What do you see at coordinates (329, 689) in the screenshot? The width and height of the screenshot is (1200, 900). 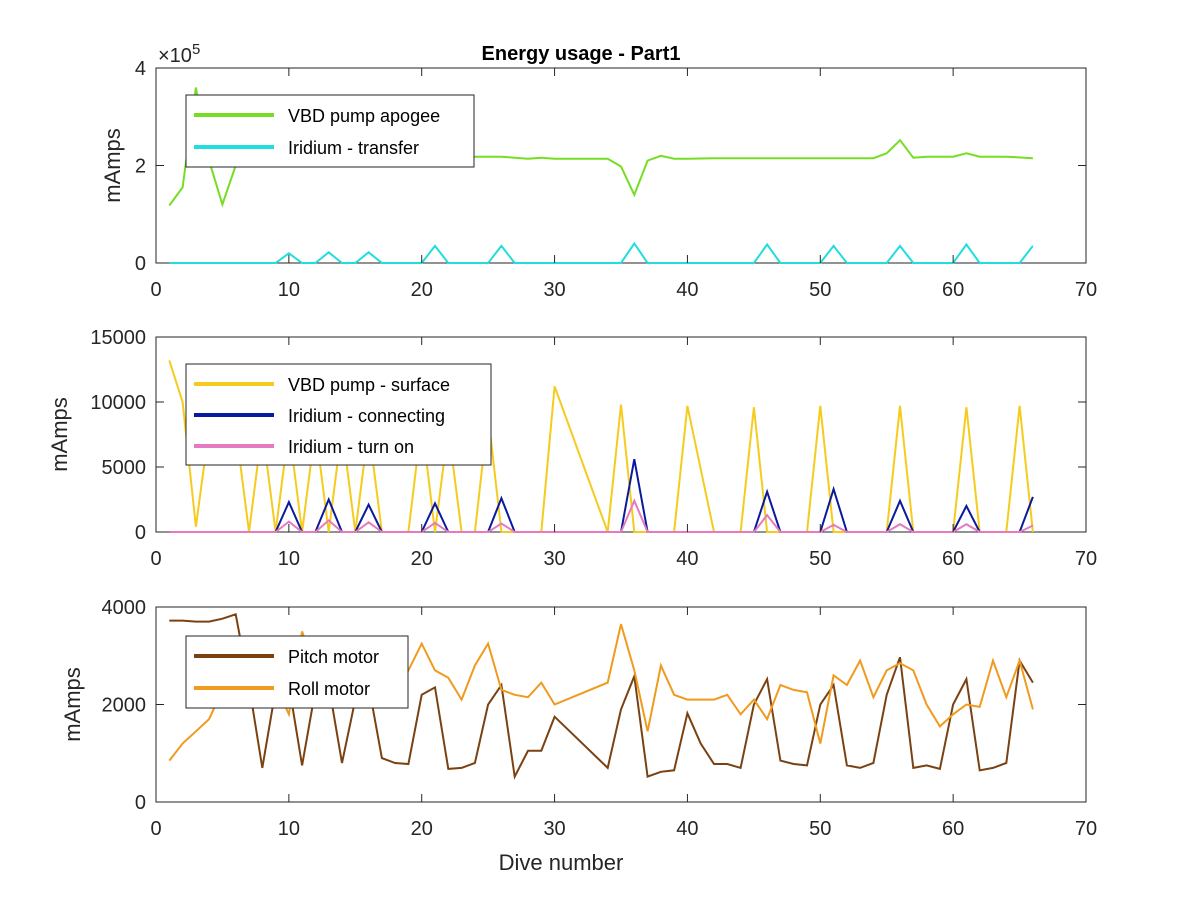 I see `legend-entry: Roll motor` at bounding box center [329, 689].